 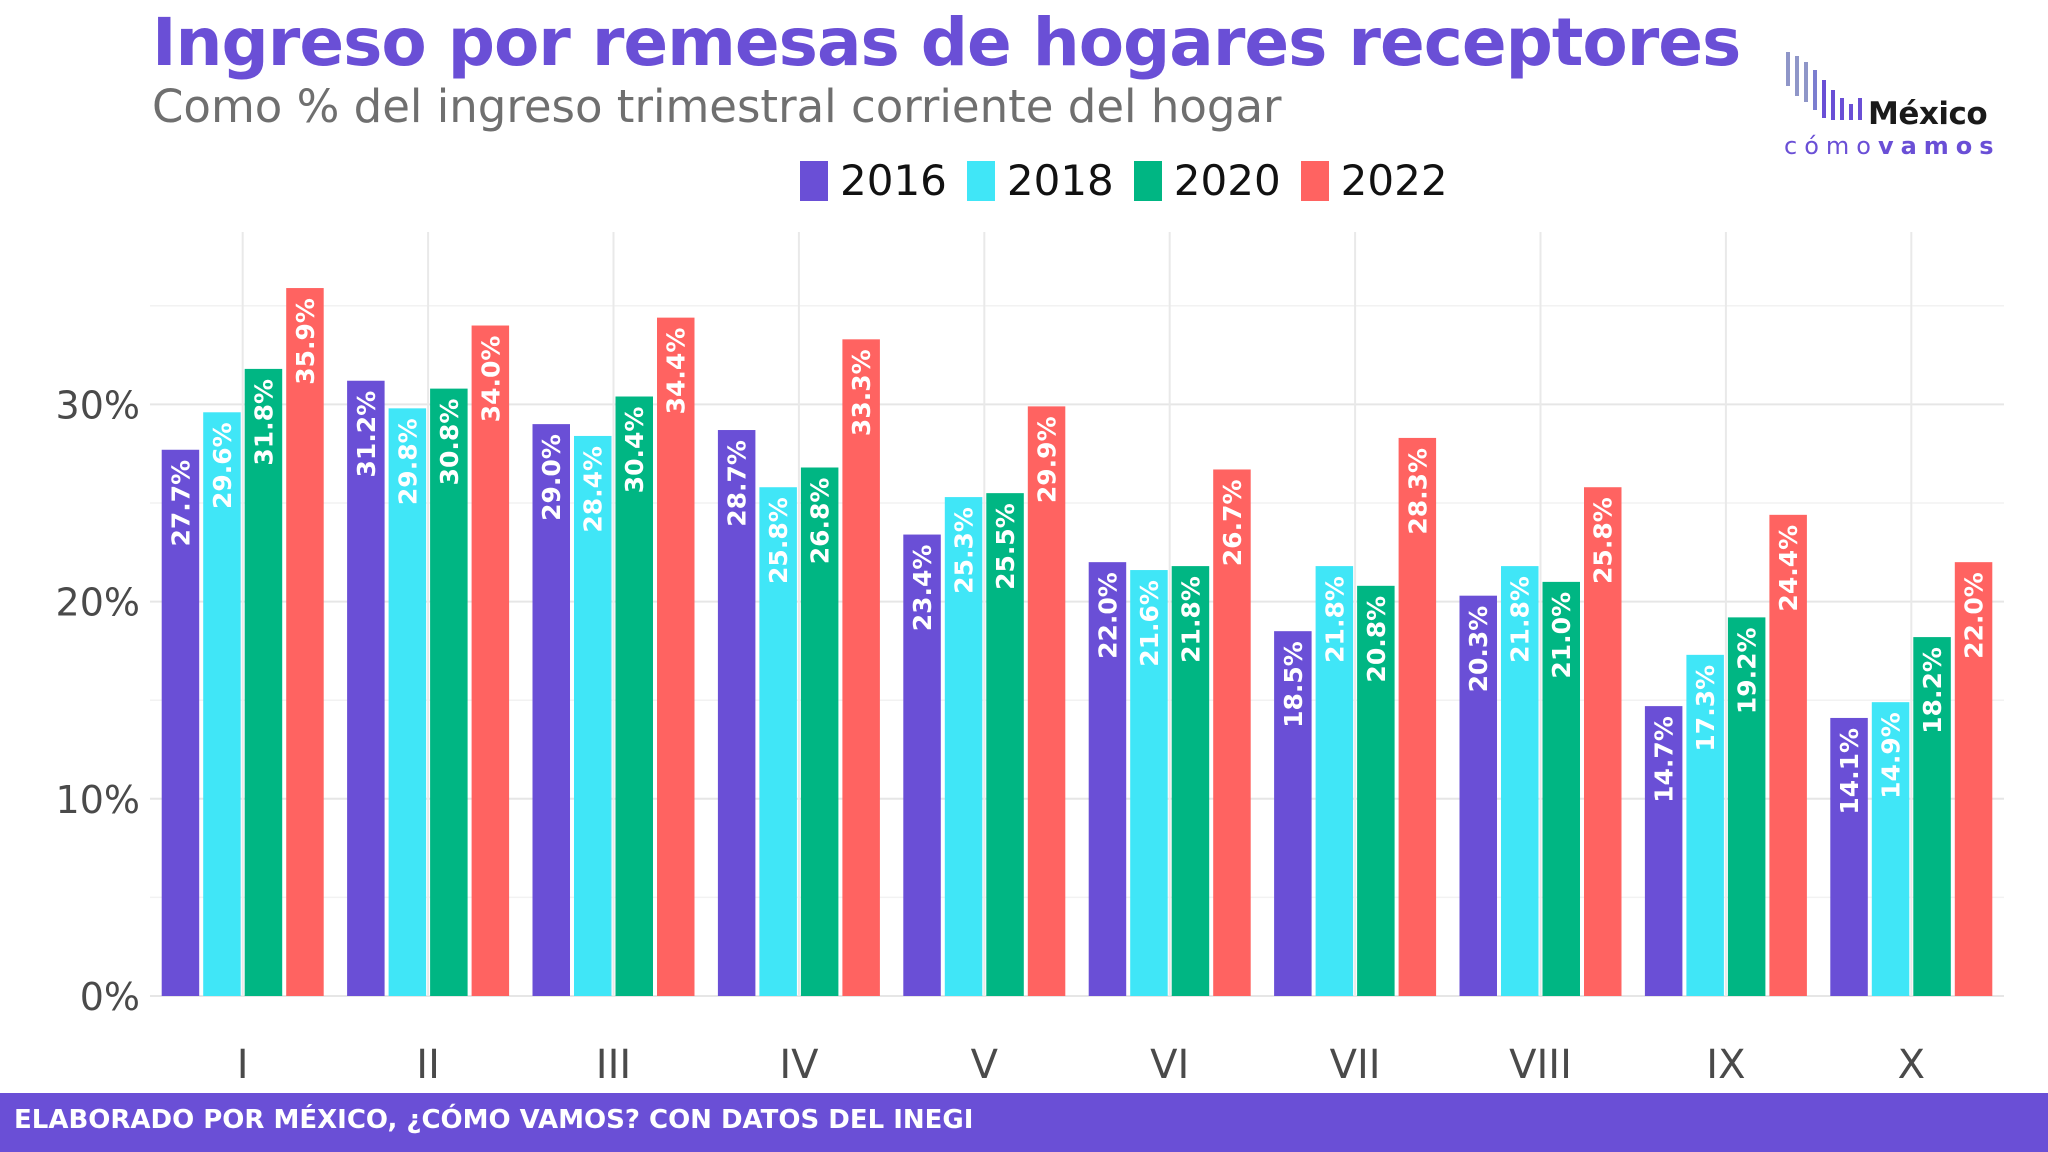 What do you see at coordinates (180, 723) in the screenshot?
I see `bar-2016-I` at bounding box center [180, 723].